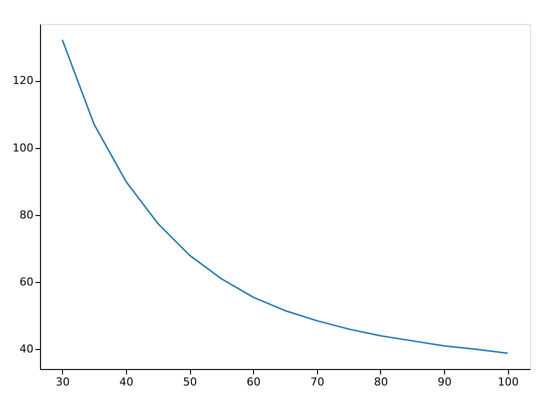  What do you see at coordinates (27, 349) in the screenshot?
I see `y-tick-label: 40` at bounding box center [27, 349].